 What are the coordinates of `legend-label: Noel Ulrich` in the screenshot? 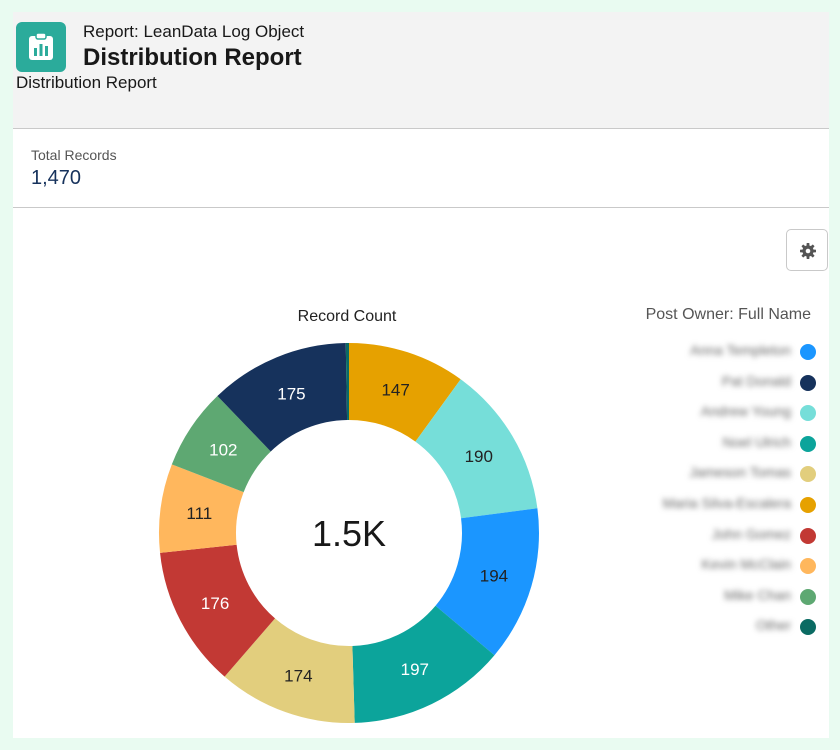 It's located at (756, 441).